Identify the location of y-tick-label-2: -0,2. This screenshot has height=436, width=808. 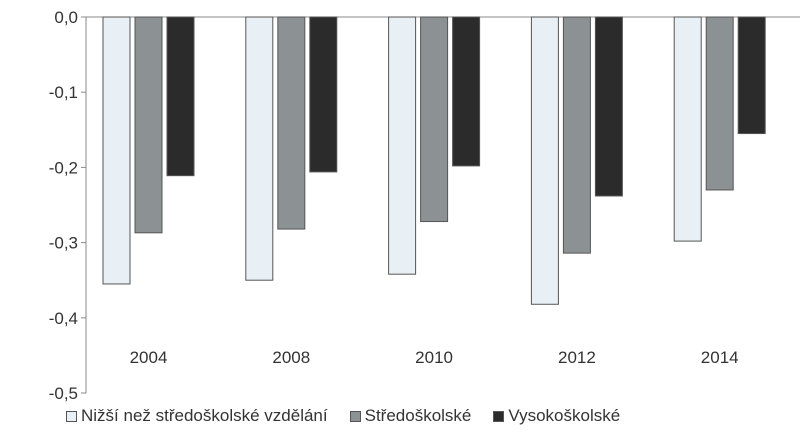
(63, 167).